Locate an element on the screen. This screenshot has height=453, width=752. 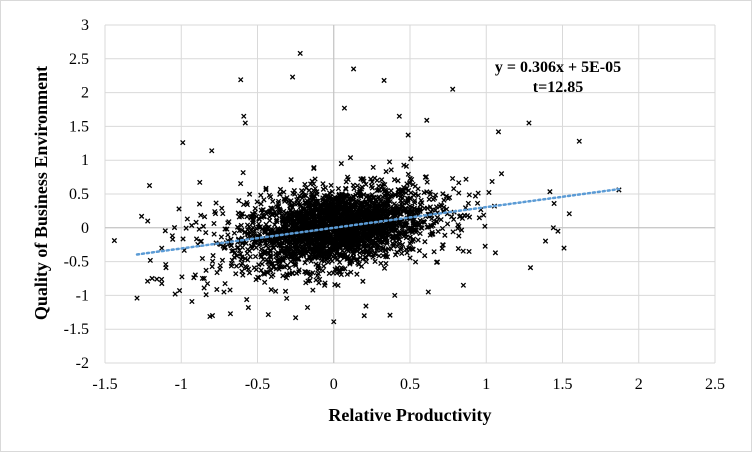
x-axis-title: Relative Productivity is located at coordinates (409, 415).